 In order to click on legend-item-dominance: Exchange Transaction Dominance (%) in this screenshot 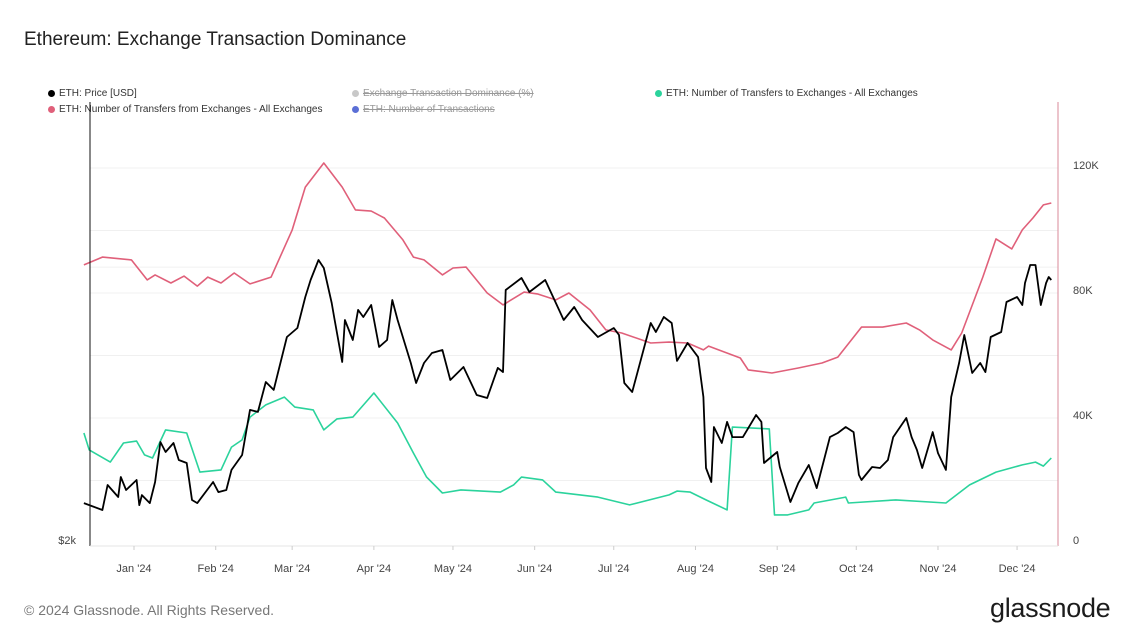, I will do `click(443, 93)`.